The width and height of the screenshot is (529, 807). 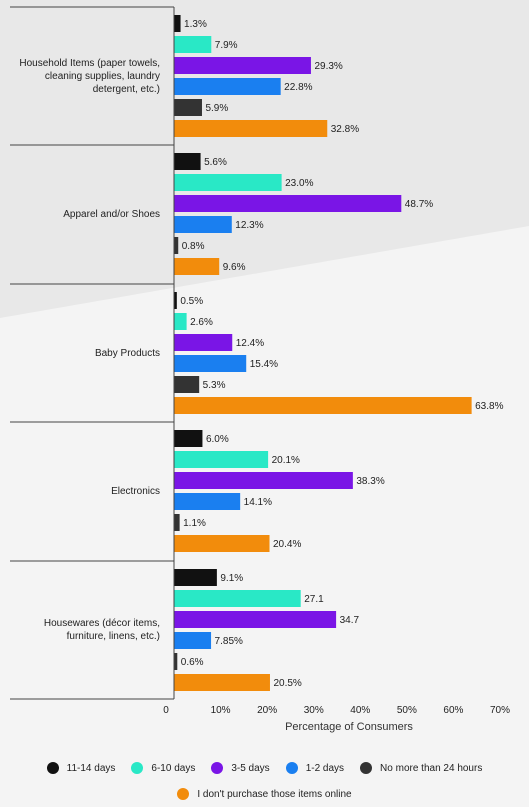 What do you see at coordinates (298, 87) in the screenshot?
I see `data-label: 22.8%` at bounding box center [298, 87].